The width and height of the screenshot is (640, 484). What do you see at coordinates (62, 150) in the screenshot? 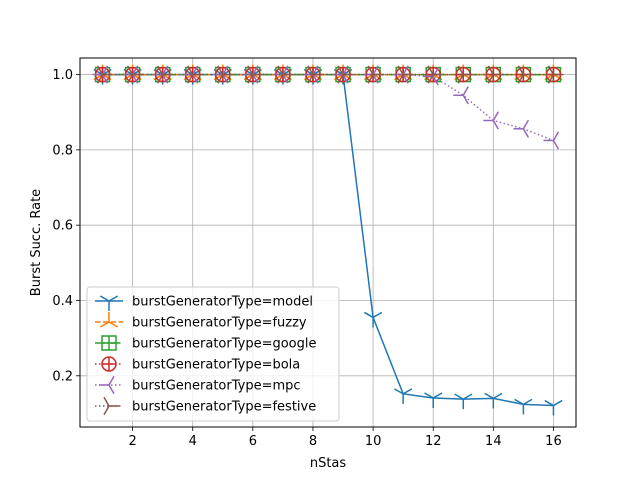
I see `y-tick-label: 0.8` at bounding box center [62, 150].